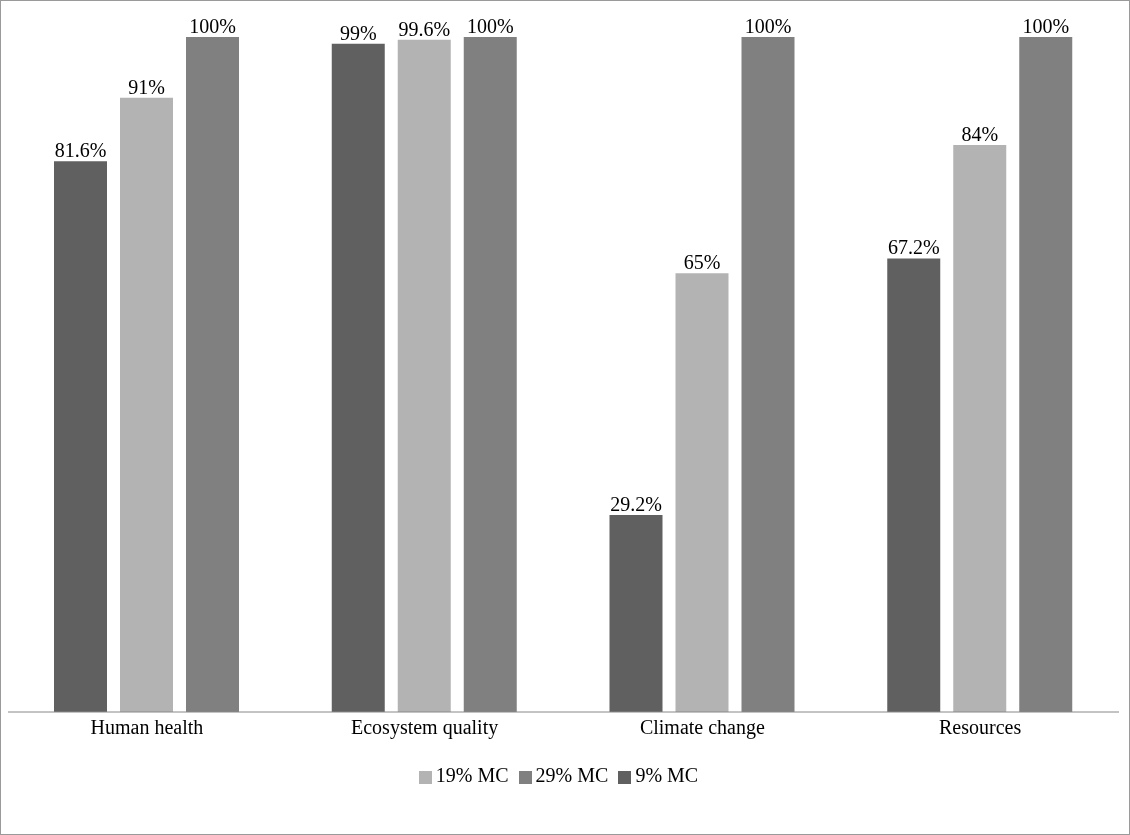 The height and width of the screenshot is (835, 1130). What do you see at coordinates (572, 775) in the screenshot?
I see `legend-label: 29% MC` at bounding box center [572, 775].